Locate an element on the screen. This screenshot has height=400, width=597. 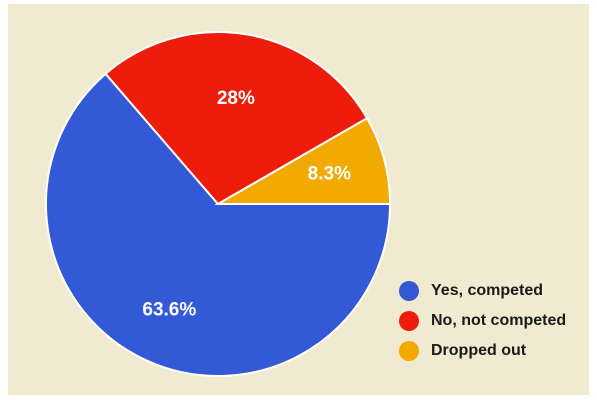
legend-item-not-competed: No, not competed is located at coordinates (482, 321).